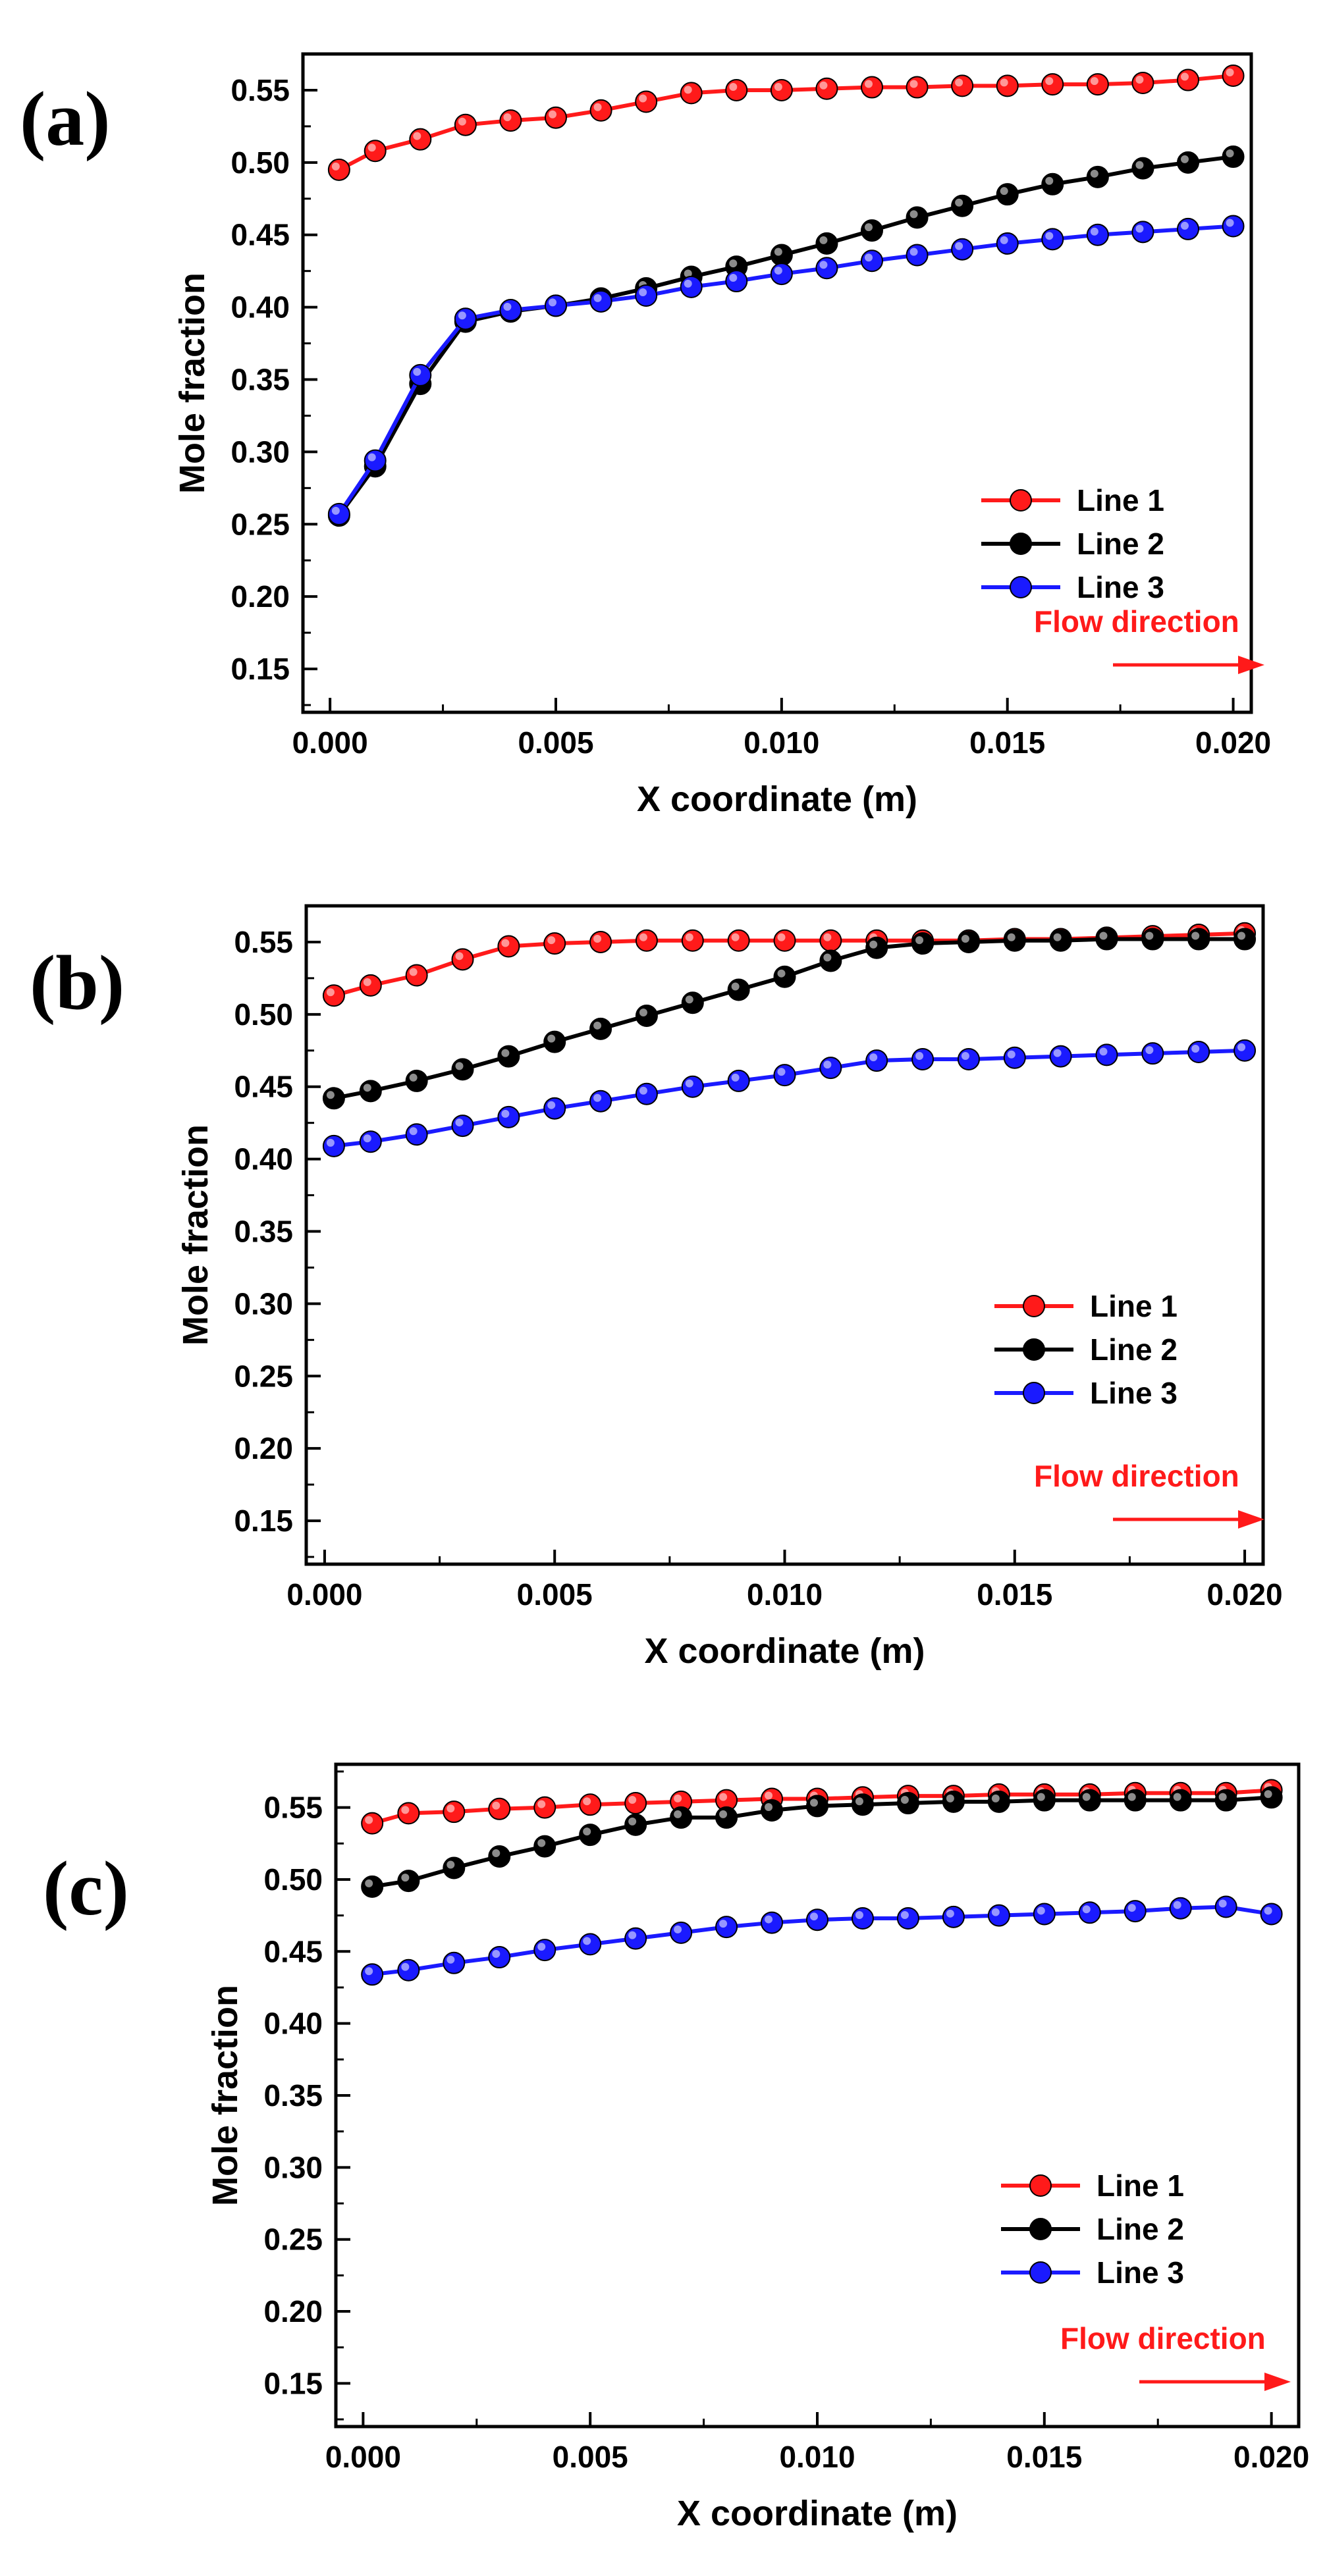 The height and width of the screenshot is (2576, 1327). What do you see at coordinates (1014, 1594) in the screenshot?
I see `x-tick-label-b-3: 0.015` at bounding box center [1014, 1594].